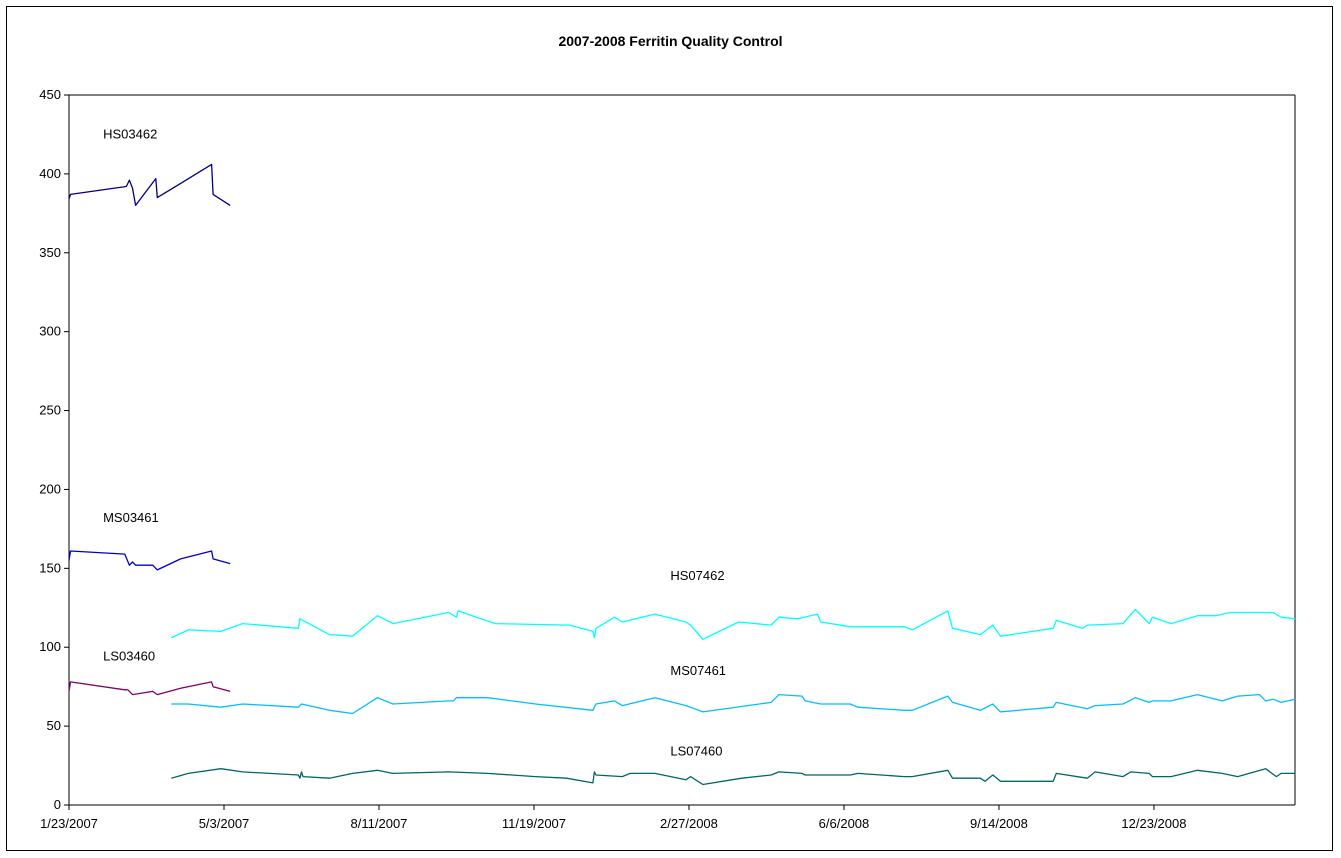 Image resolution: width=1341 pixels, height=858 pixels. Describe the element at coordinates (696, 750) in the screenshot. I see `series-label-ls07460: LS07460` at that location.